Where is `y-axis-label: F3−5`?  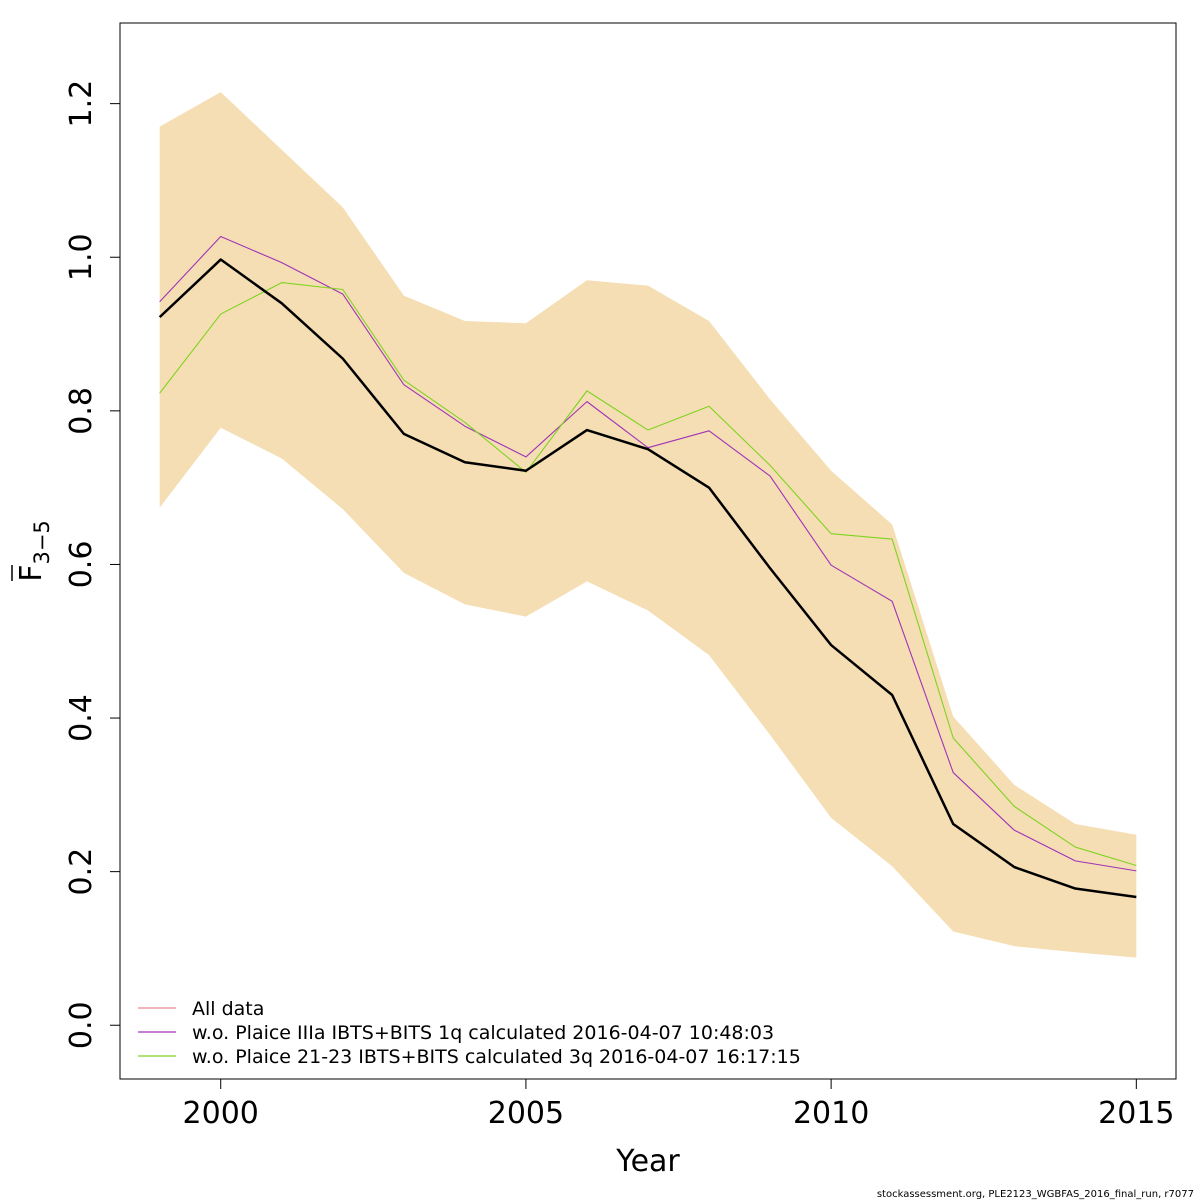 y-axis-label: F3−5 is located at coordinates (34, 551).